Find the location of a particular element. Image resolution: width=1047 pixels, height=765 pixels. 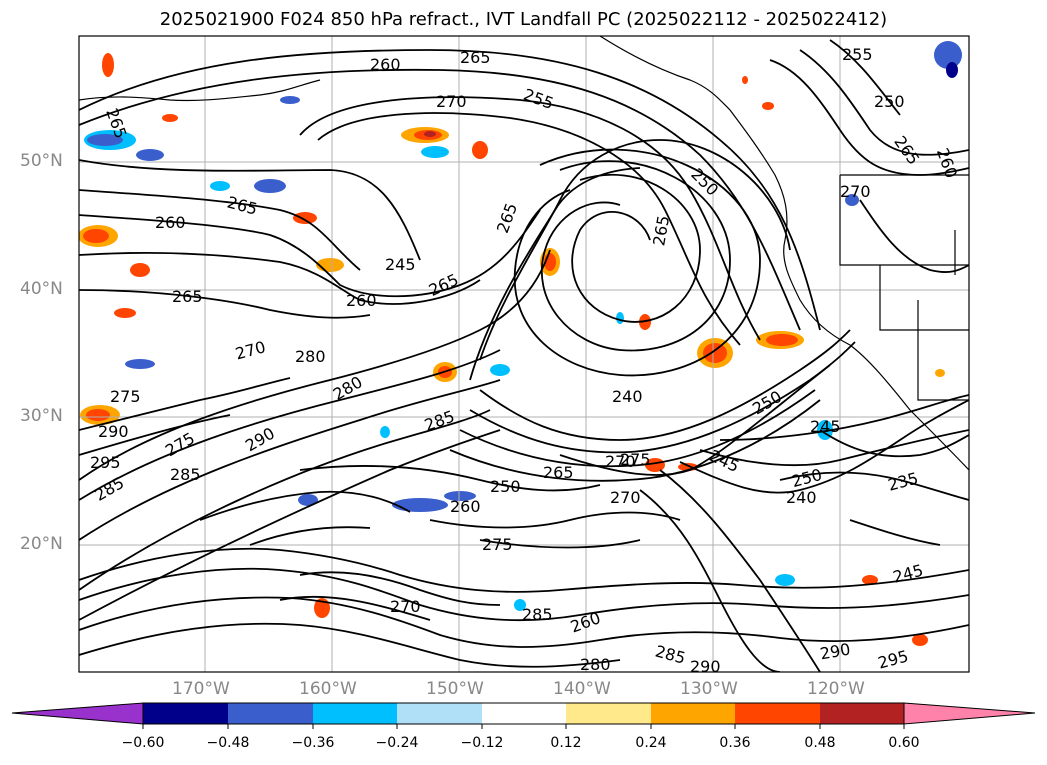

contour-label: 255 is located at coordinates (857, 54).